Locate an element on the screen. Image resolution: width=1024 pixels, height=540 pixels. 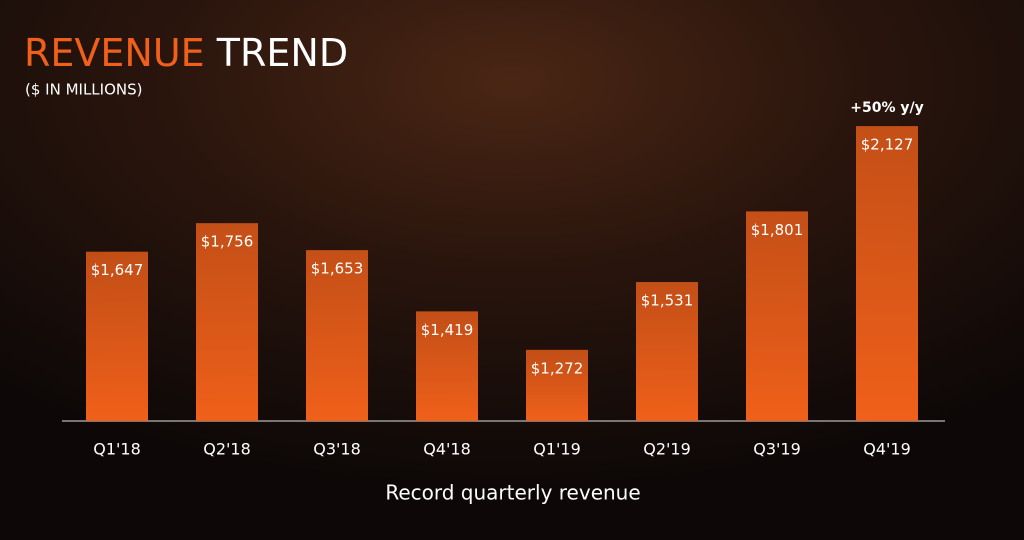
value-label: $2,127 is located at coordinates (887, 145).